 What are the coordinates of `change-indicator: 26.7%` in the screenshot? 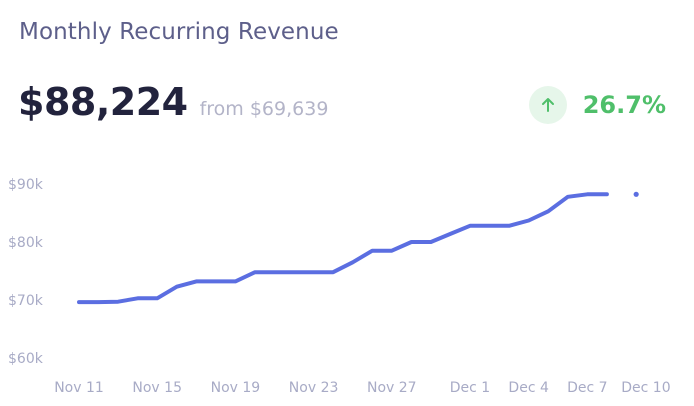 It's located at (597, 105).